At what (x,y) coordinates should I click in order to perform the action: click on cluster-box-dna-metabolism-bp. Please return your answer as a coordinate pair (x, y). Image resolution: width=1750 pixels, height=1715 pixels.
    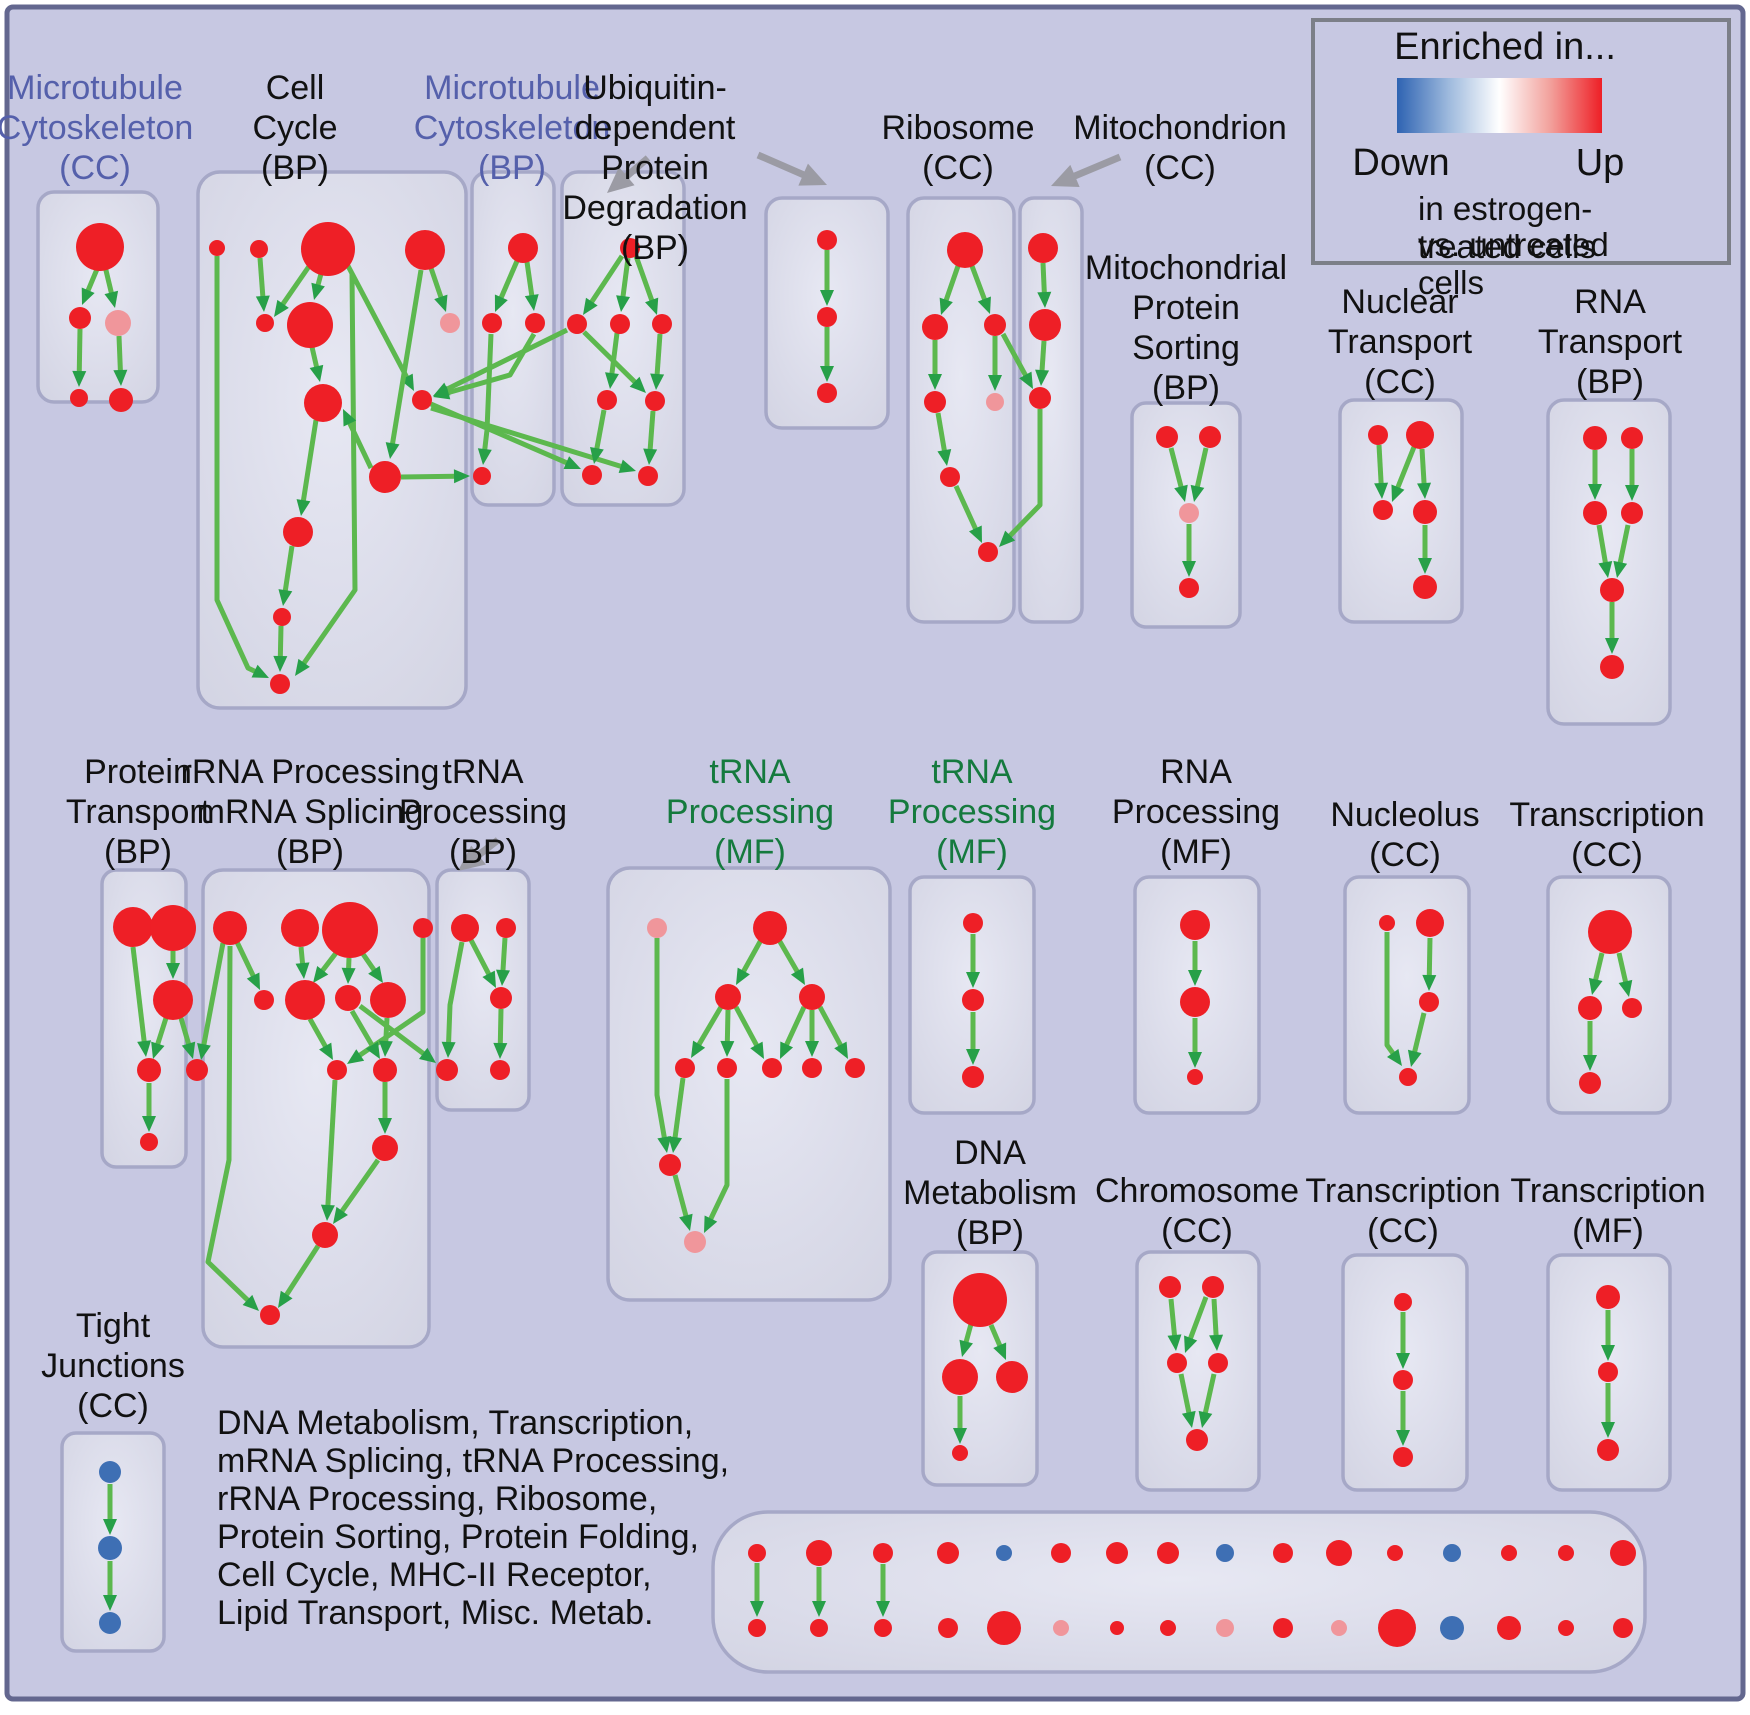
    Looking at the image, I should click on (980, 1368).